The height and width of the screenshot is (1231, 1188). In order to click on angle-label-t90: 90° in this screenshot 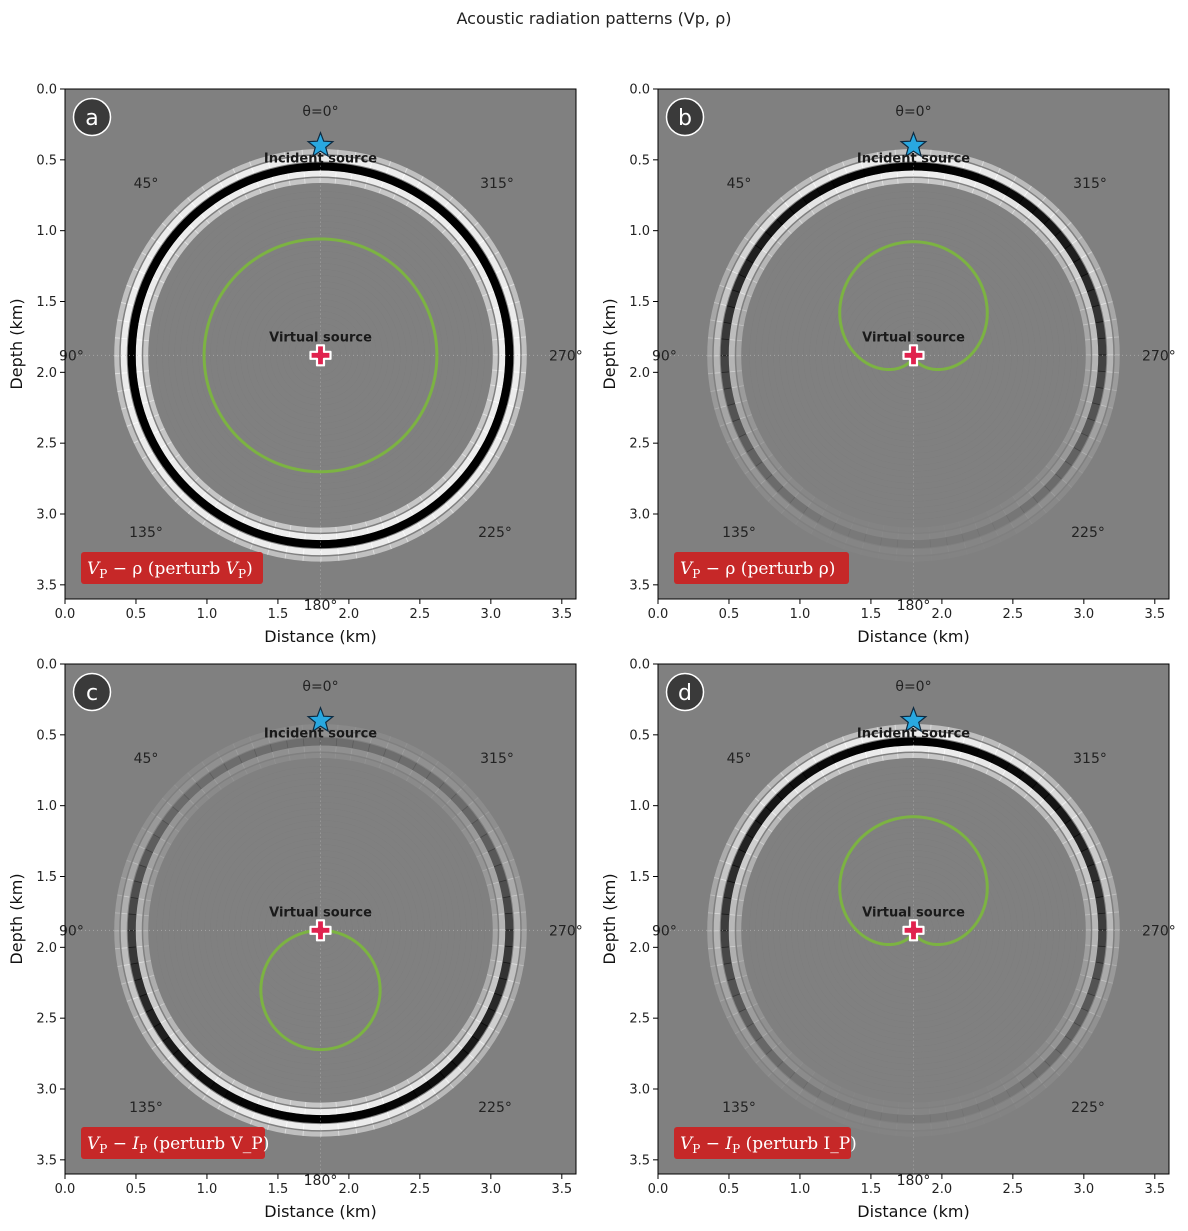, I will do `click(71, 356)`.